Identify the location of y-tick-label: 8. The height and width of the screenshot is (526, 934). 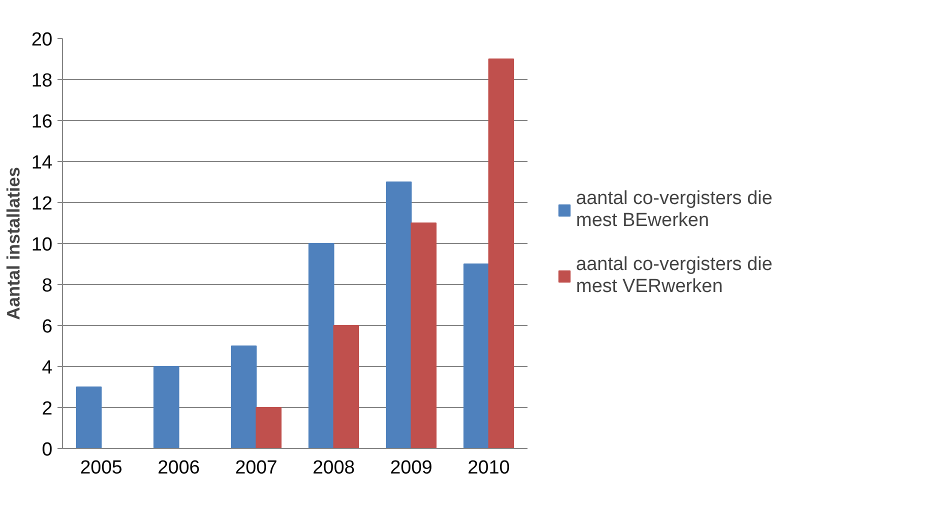
(47, 286).